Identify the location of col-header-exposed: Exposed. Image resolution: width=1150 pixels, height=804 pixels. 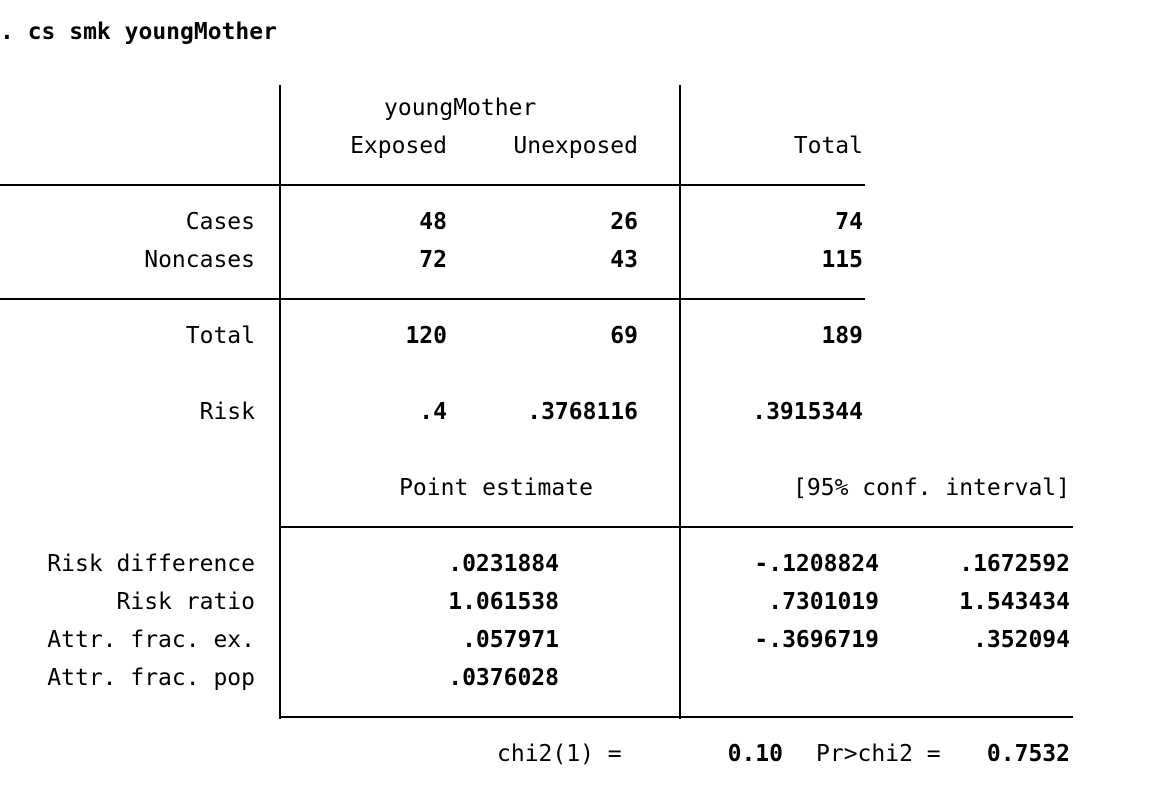
(398, 146).